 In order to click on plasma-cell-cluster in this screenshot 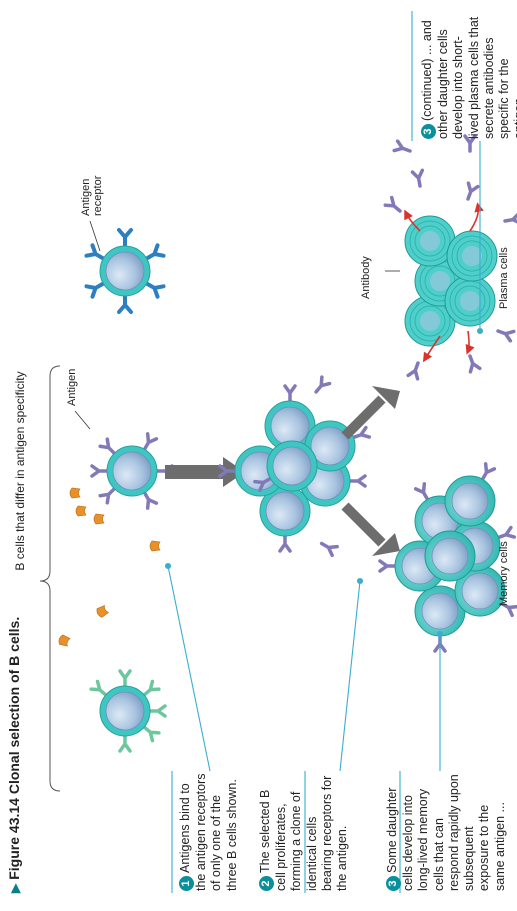, I will do `click(451, 281)`.